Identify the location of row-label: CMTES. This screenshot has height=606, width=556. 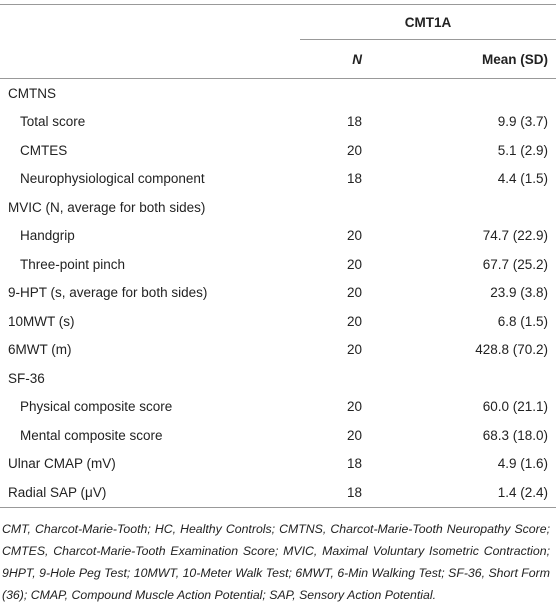
(44, 150).